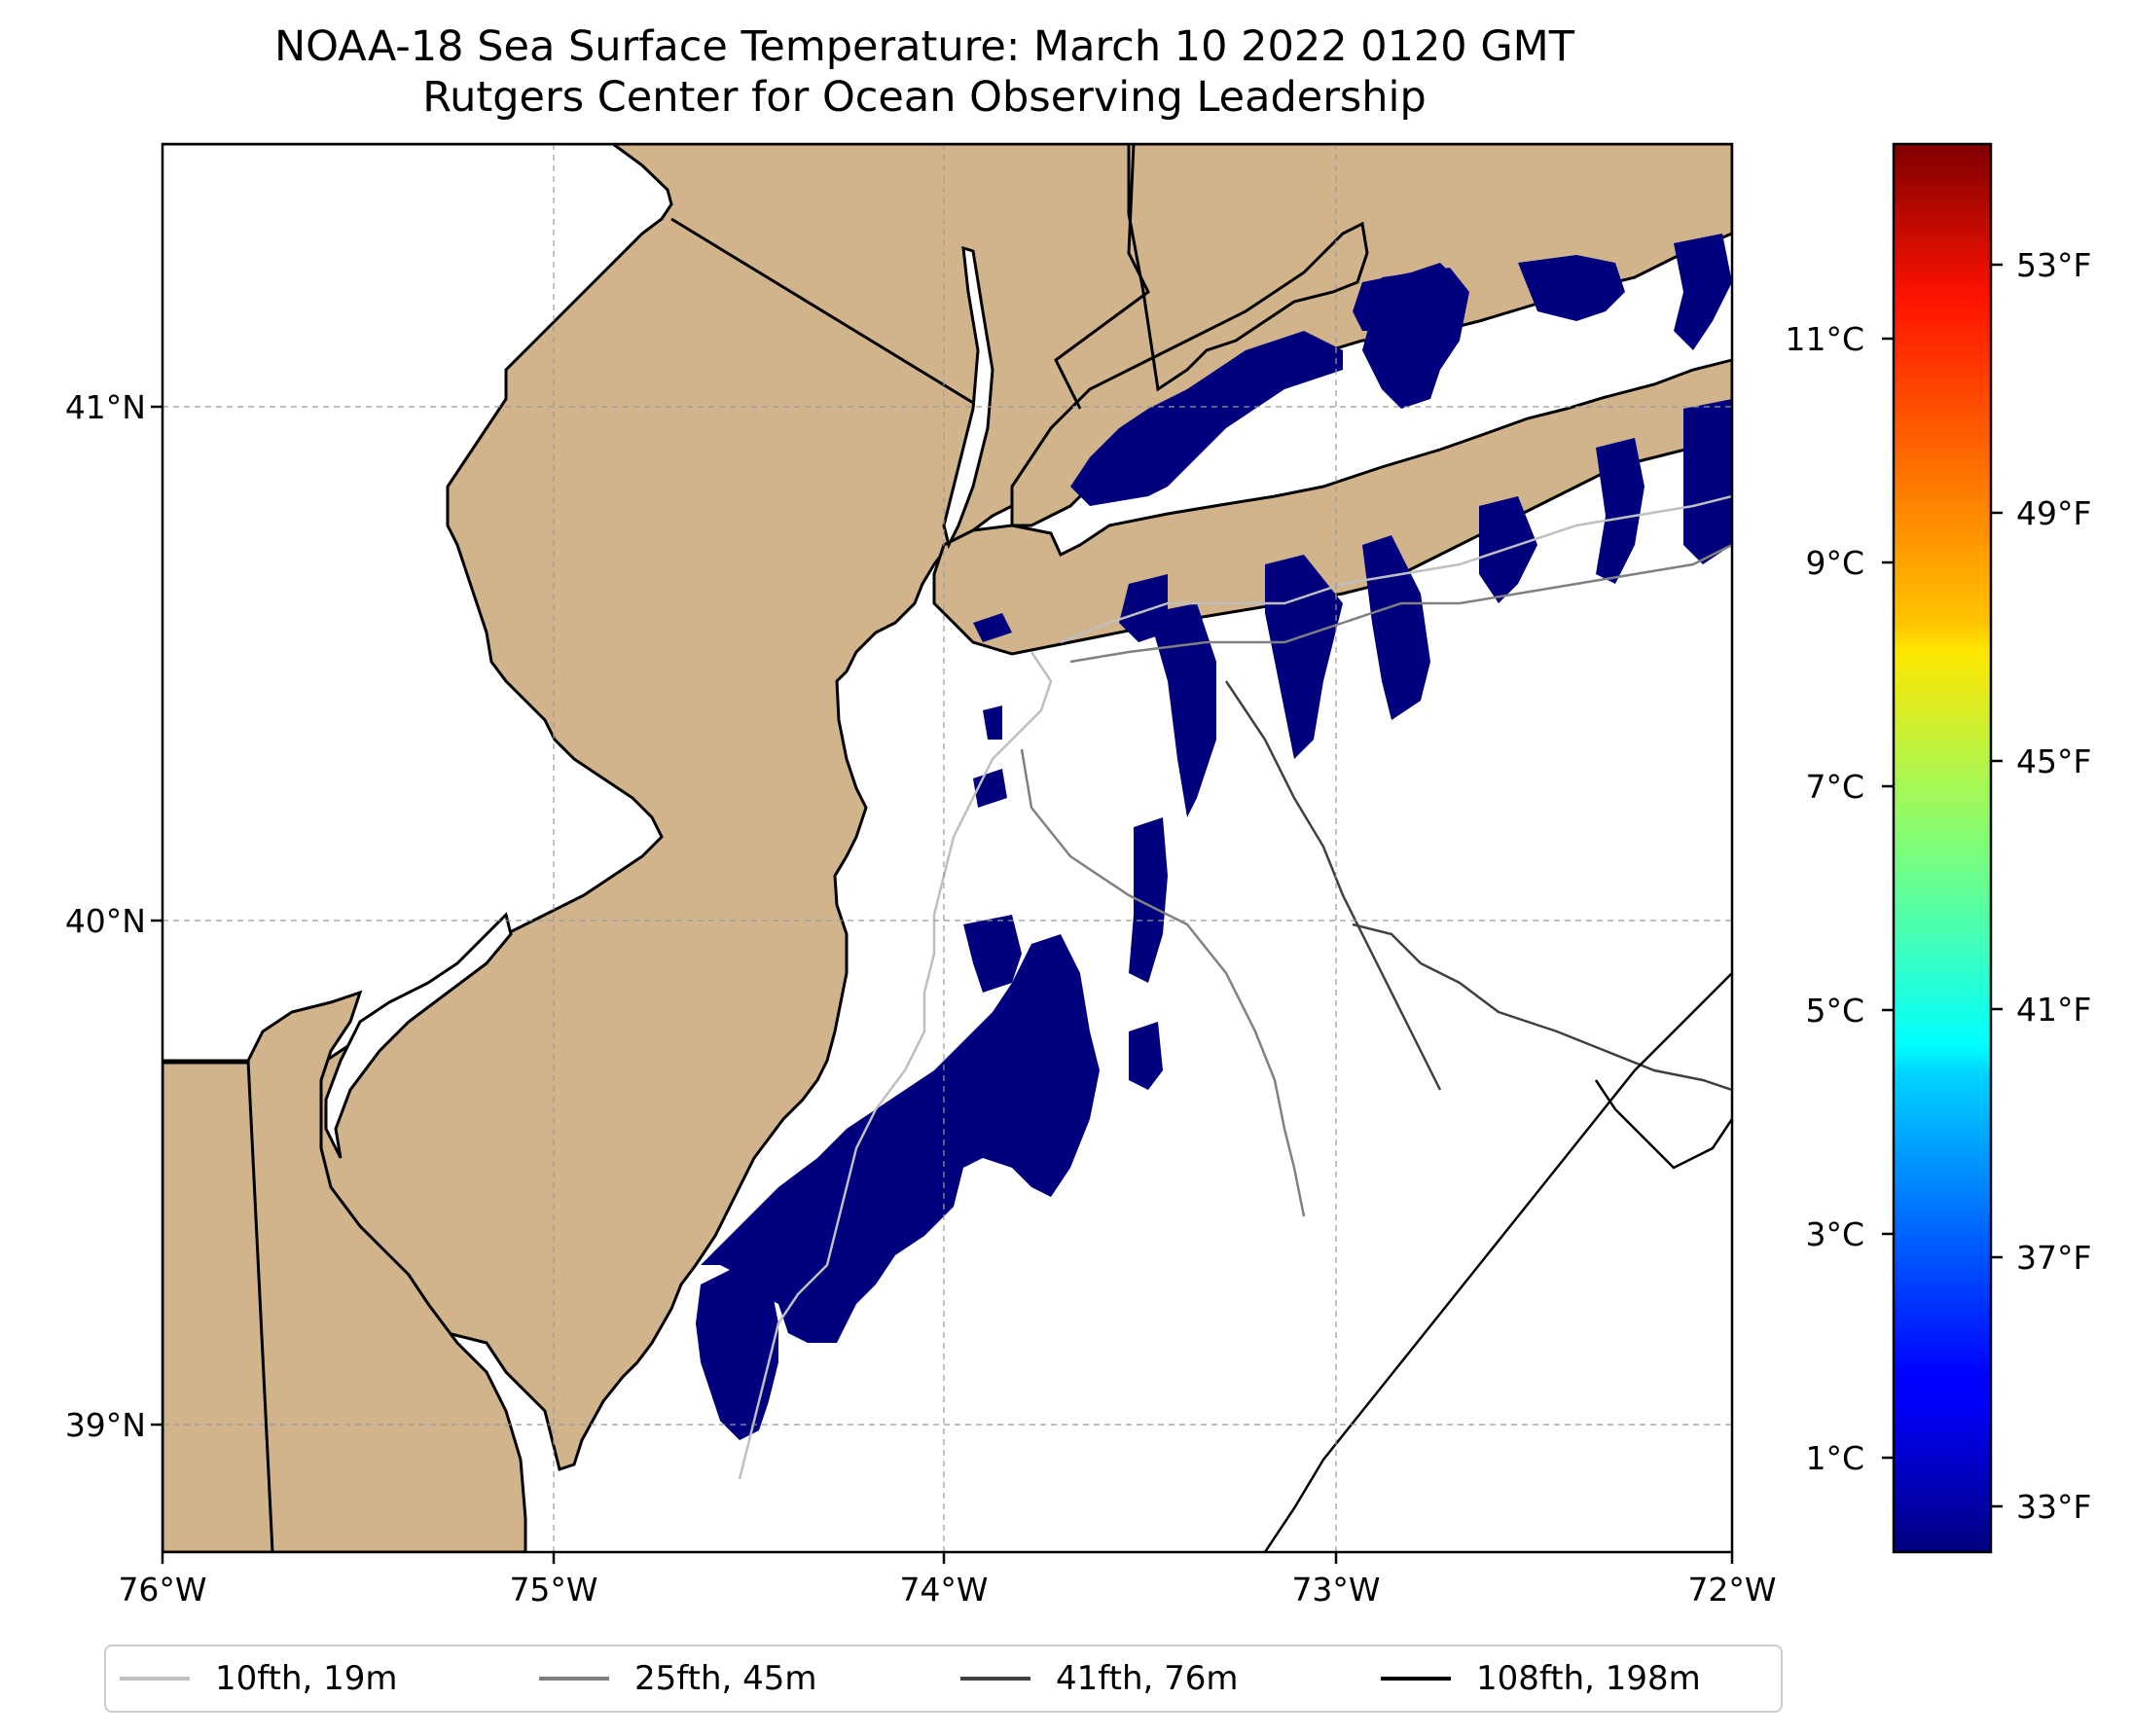 Image resolution: width=2132 pixels, height=1736 pixels. I want to click on legend-label: 41fth, 76m, so click(1147, 1679).